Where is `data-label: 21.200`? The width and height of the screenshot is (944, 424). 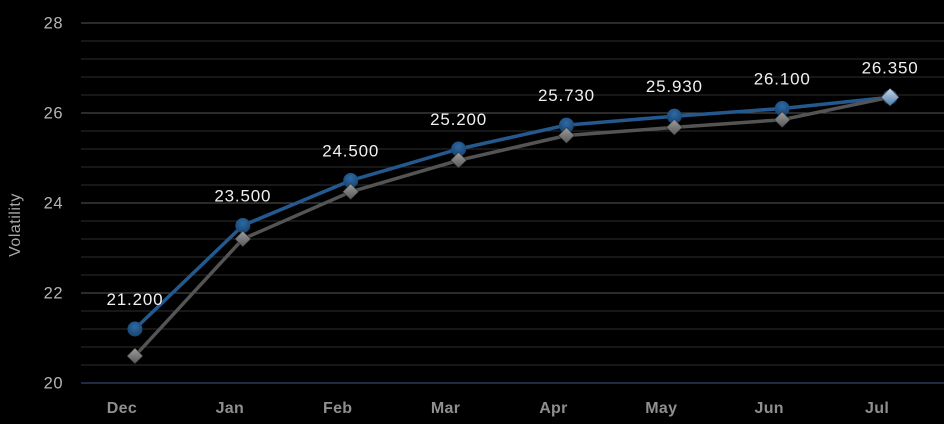 data-label: 21.200 is located at coordinates (135, 299).